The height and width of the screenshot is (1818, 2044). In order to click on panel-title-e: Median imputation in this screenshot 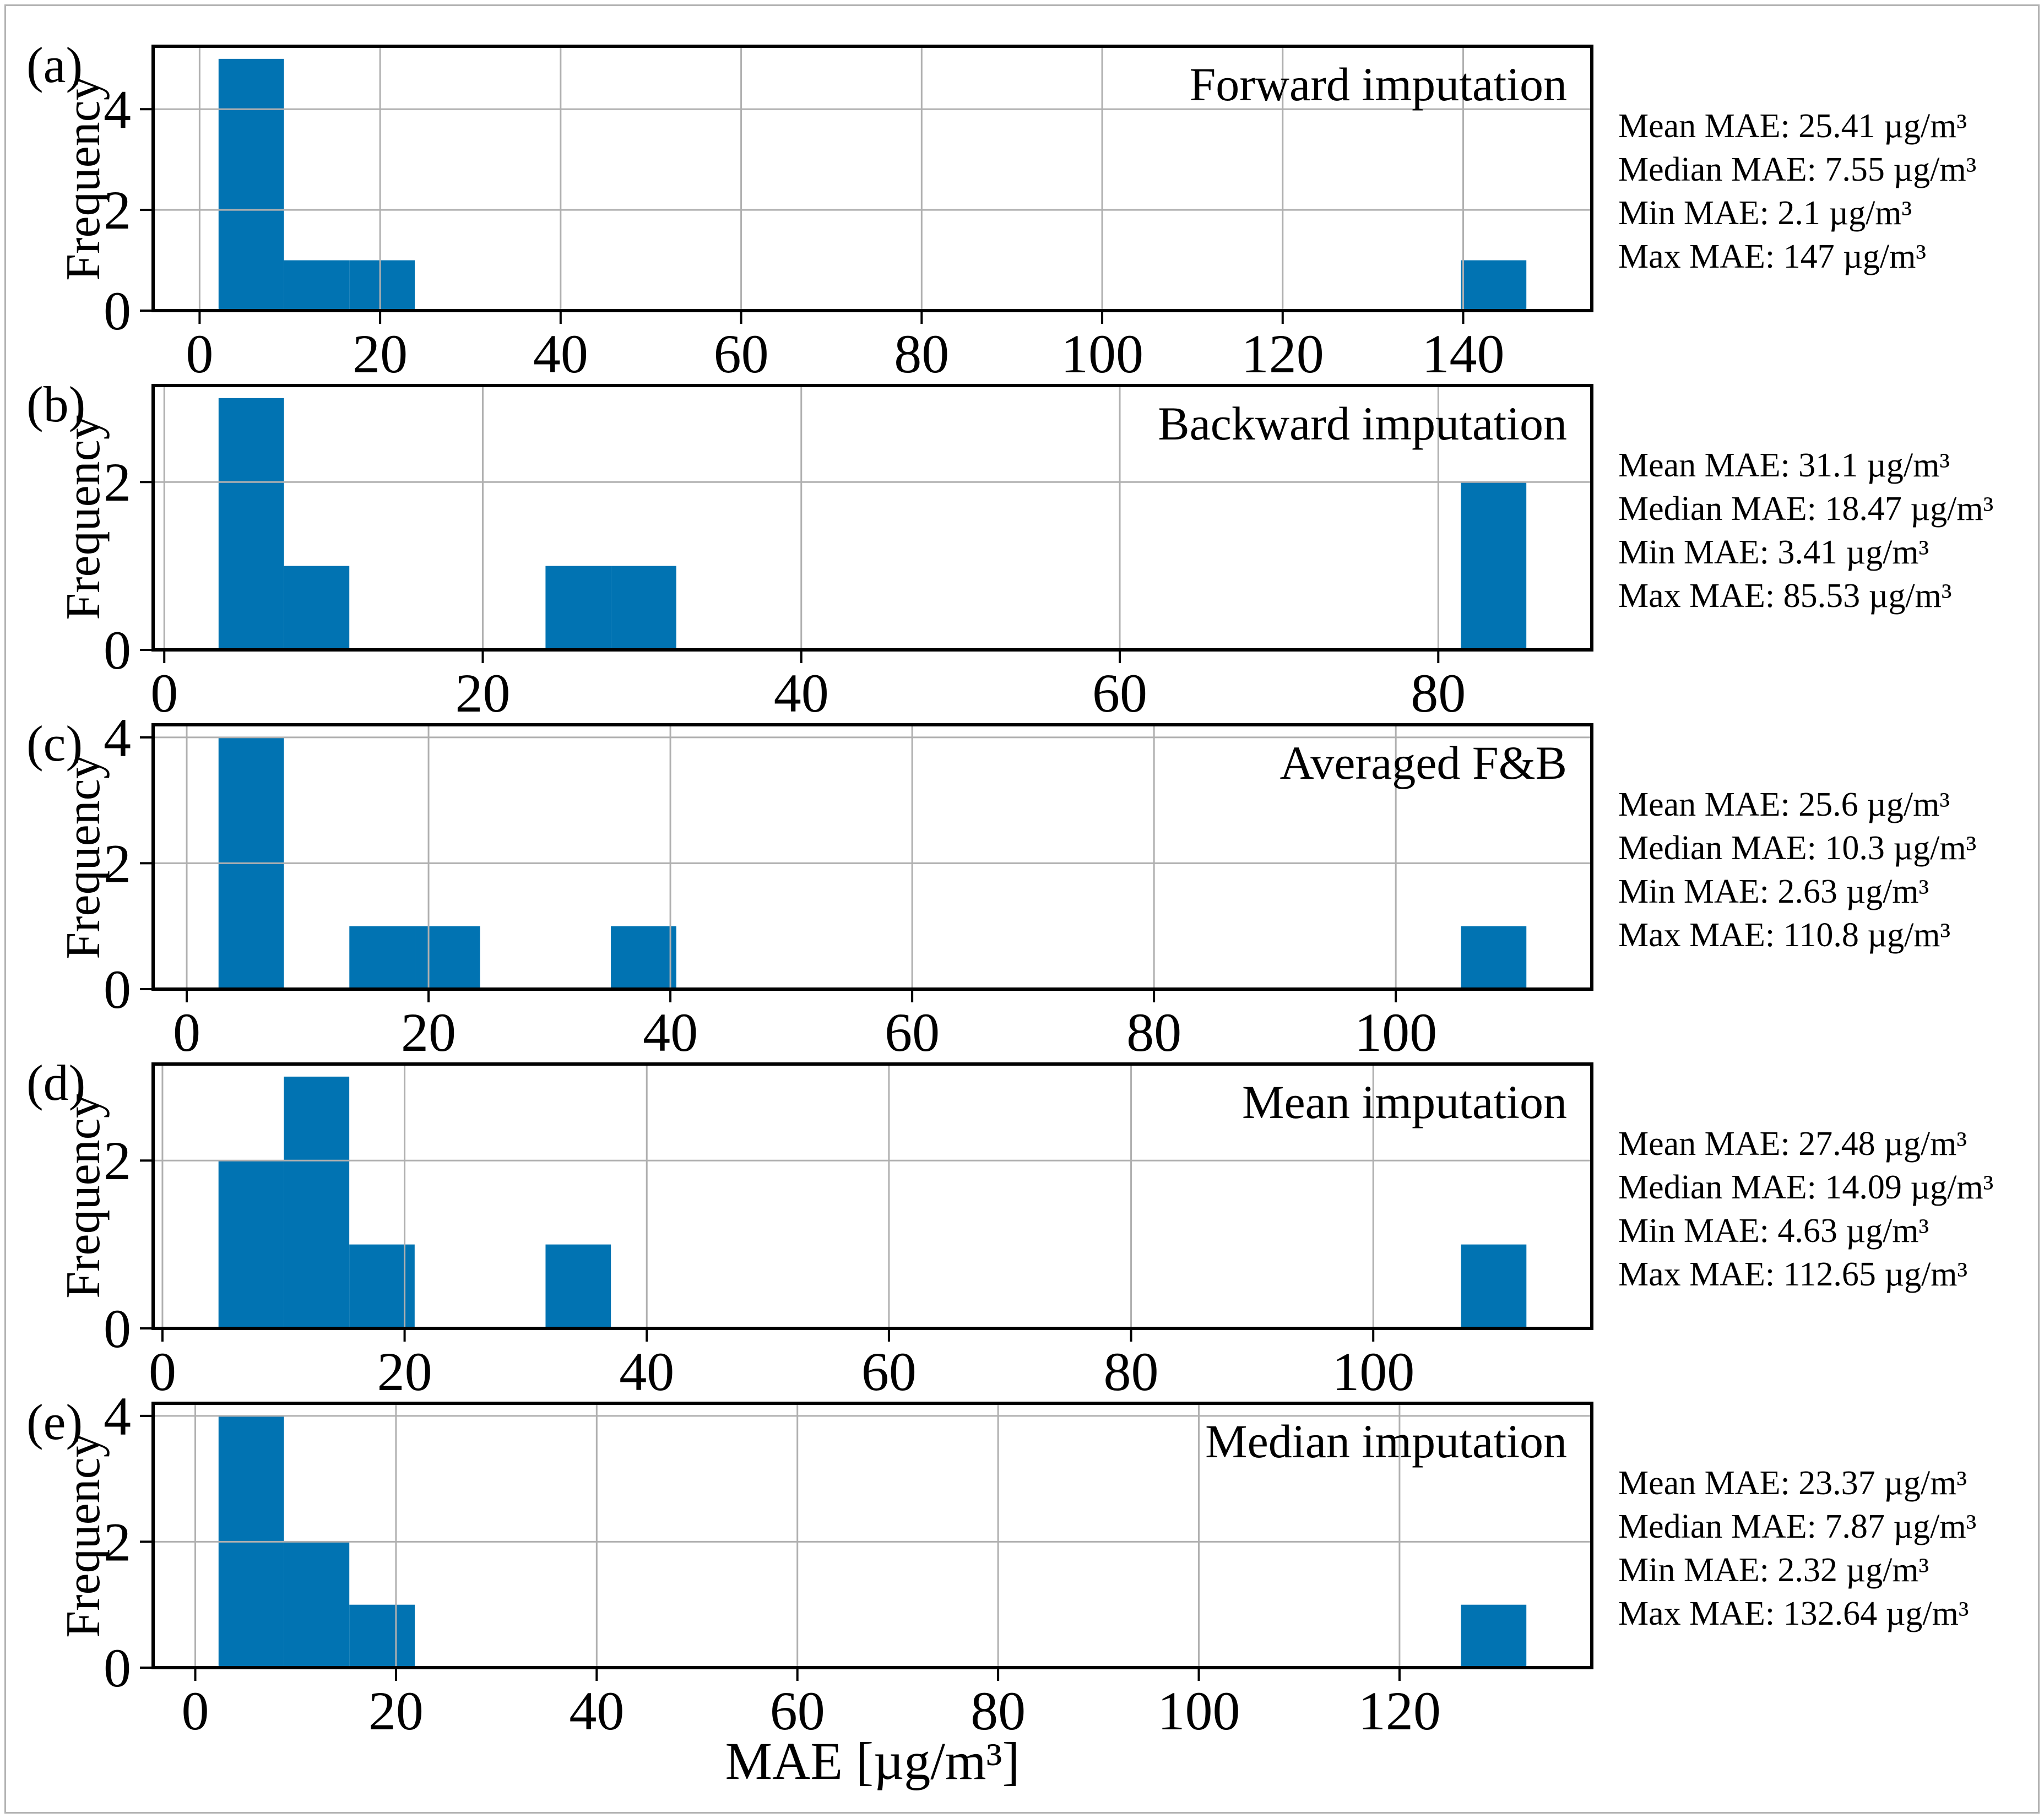, I will do `click(1386, 1442)`.